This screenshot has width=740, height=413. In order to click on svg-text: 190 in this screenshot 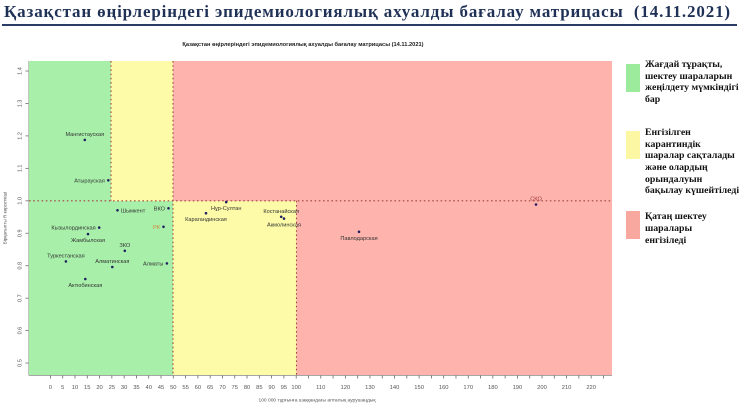, I will do `click(518, 388)`.